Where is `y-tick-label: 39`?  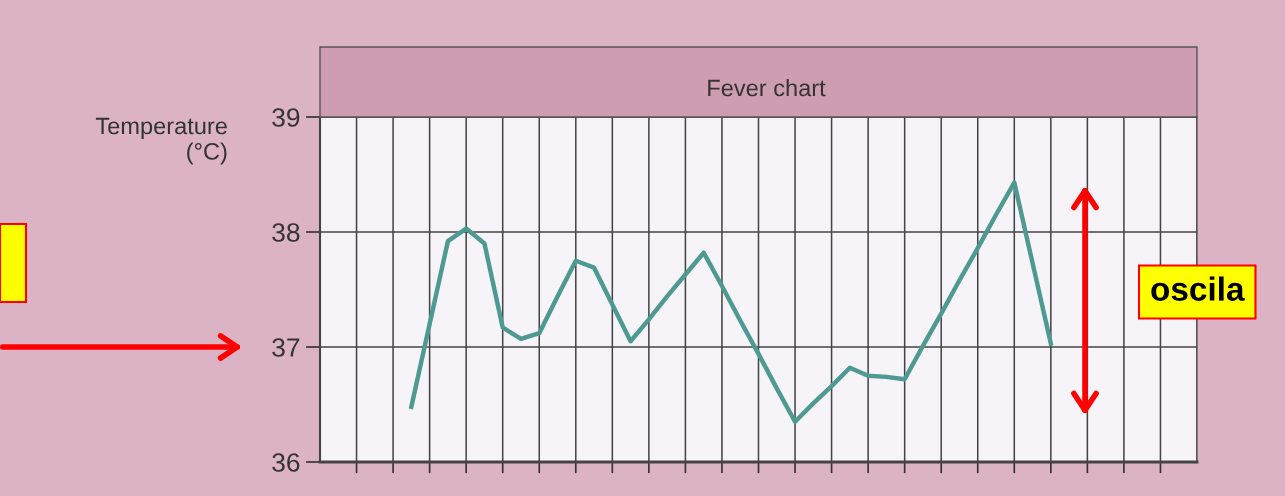 y-tick-label: 39 is located at coordinates (286, 117).